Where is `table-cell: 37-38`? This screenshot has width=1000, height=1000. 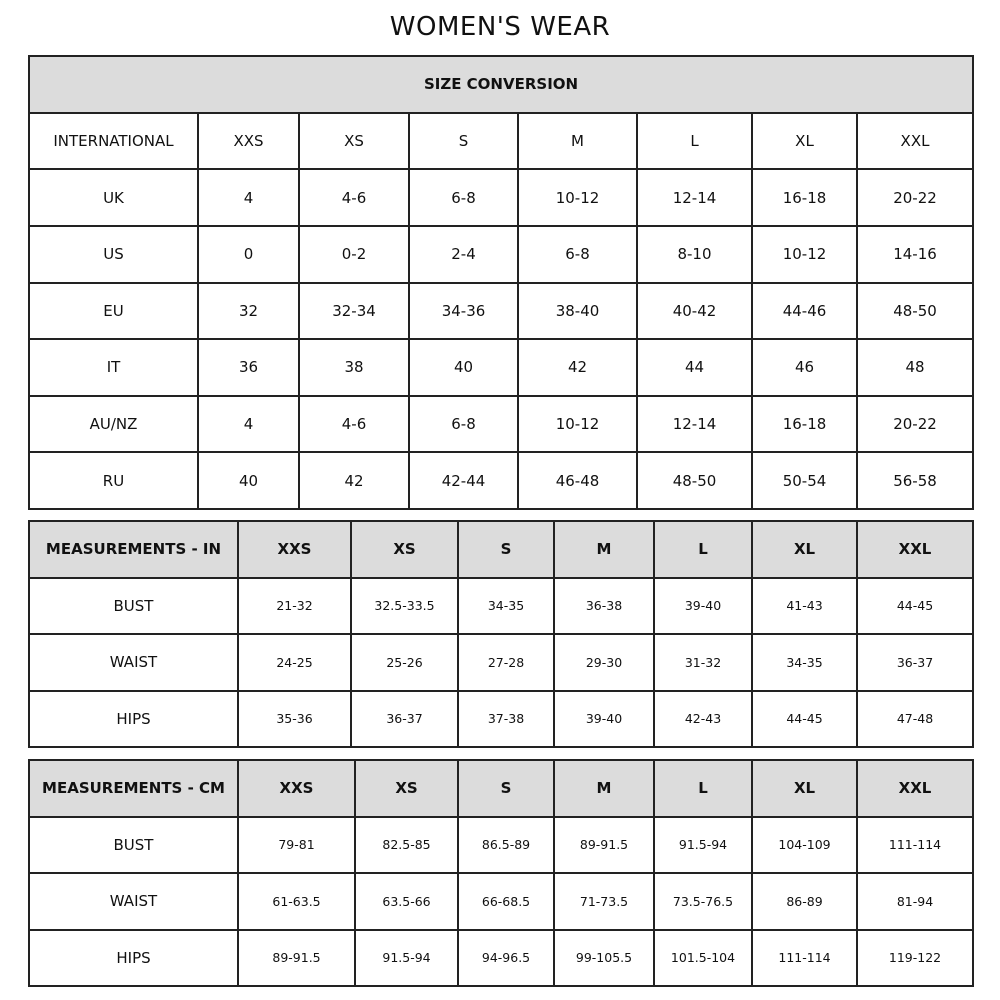
table-cell: 37-38 is located at coordinates (506, 718).